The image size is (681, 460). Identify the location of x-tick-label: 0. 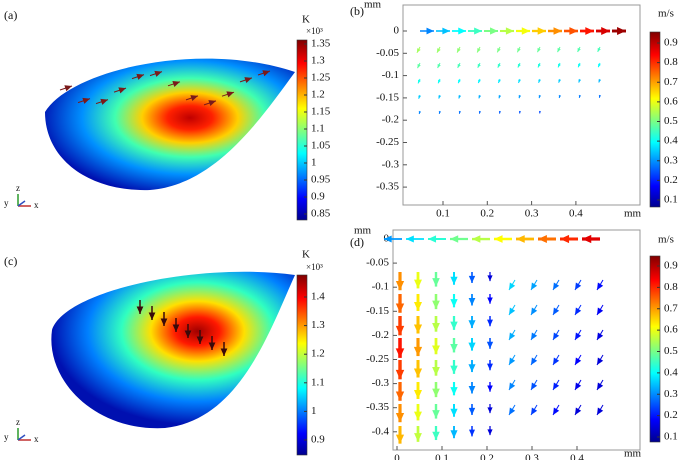
(397, 456).